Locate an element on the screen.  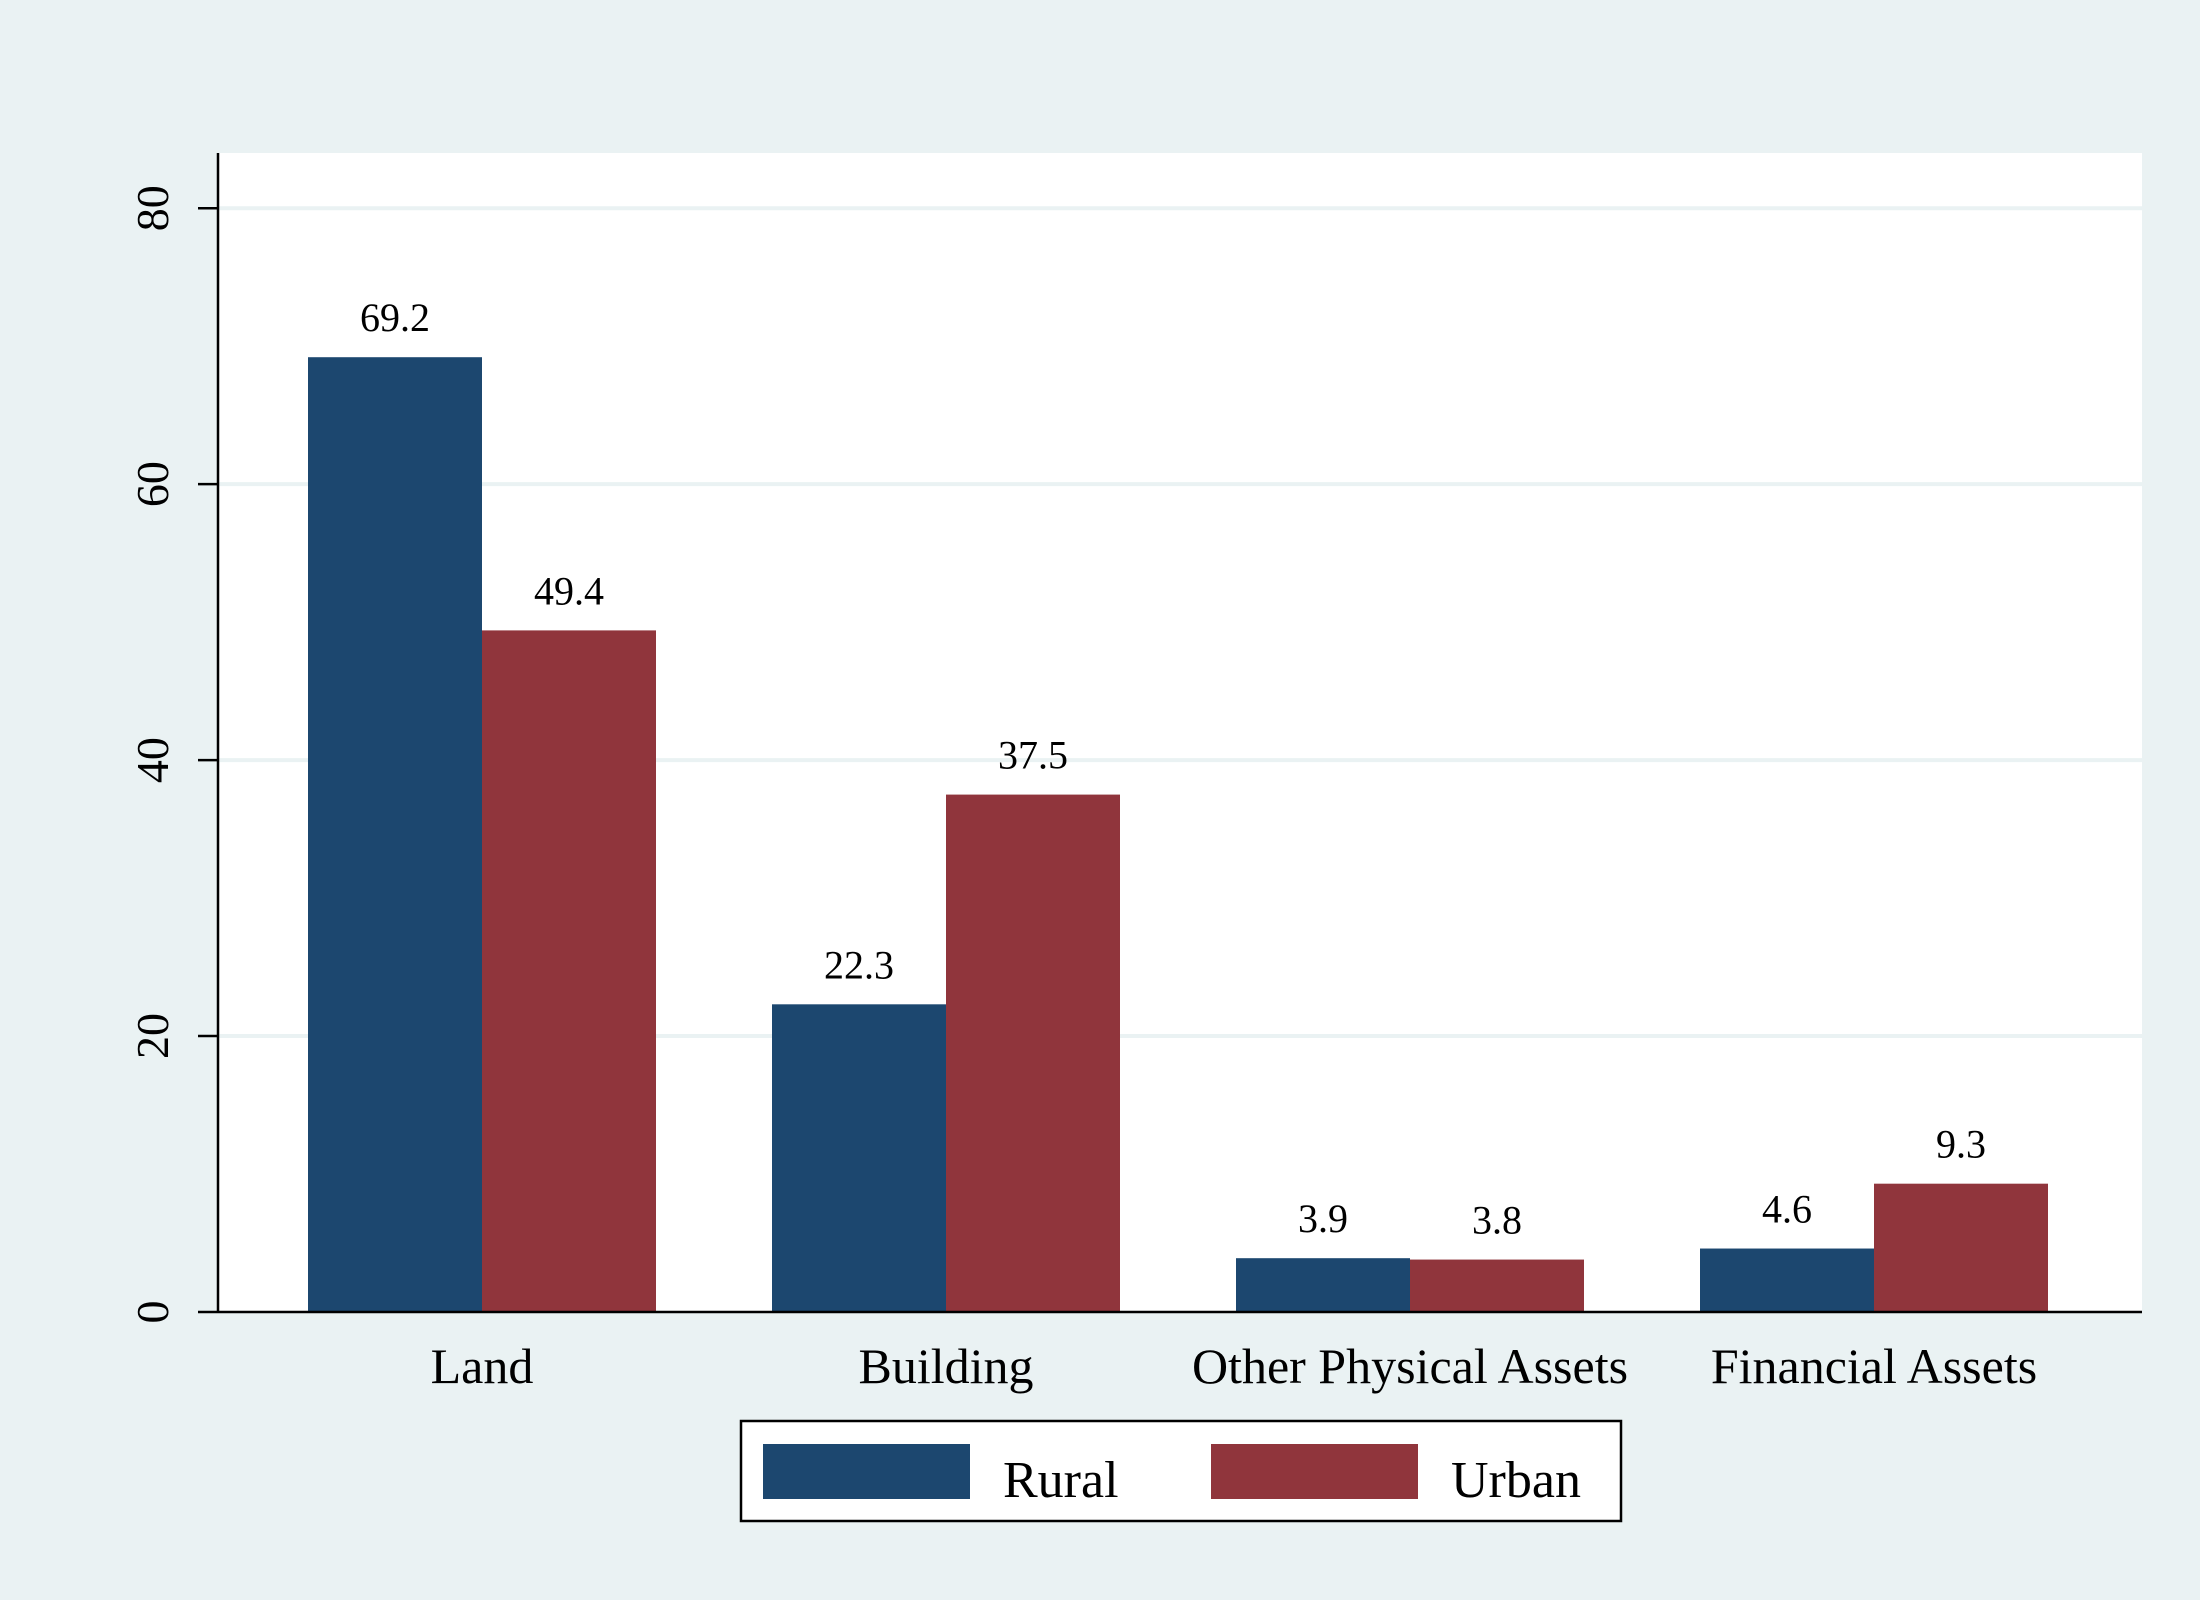
data-label: 49.4 is located at coordinates (569, 590).